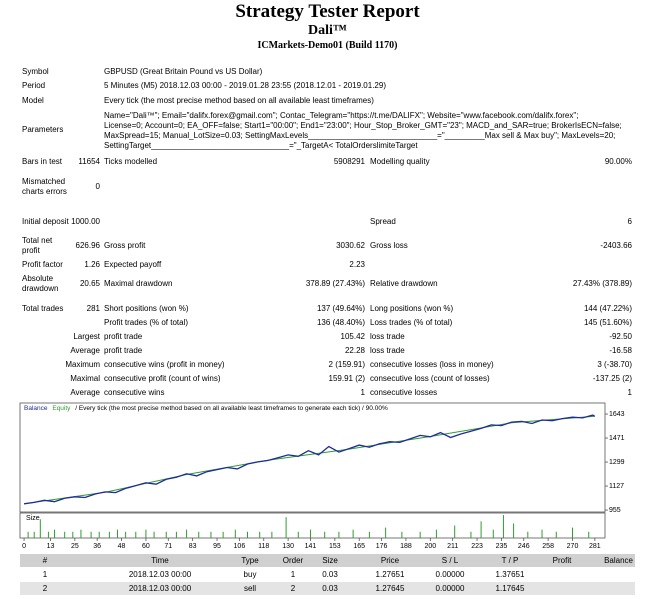  What do you see at coordinates (524, 546) in the screenshot?
I see `x-tick-label: 246` at bounding box center [524, 546].